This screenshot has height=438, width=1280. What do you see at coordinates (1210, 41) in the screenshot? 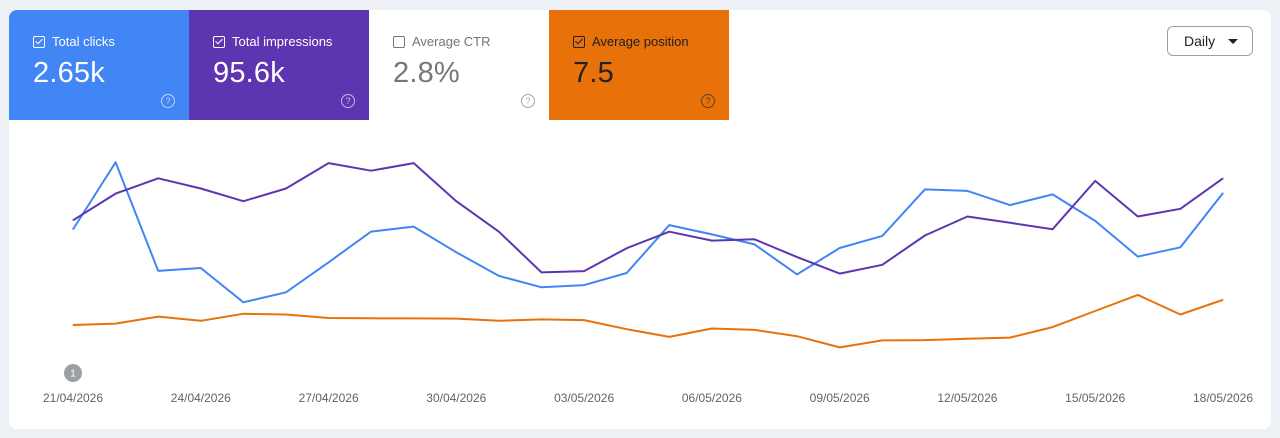
I see `period-dropdown: Daily` at bounding box center [1210, 41].